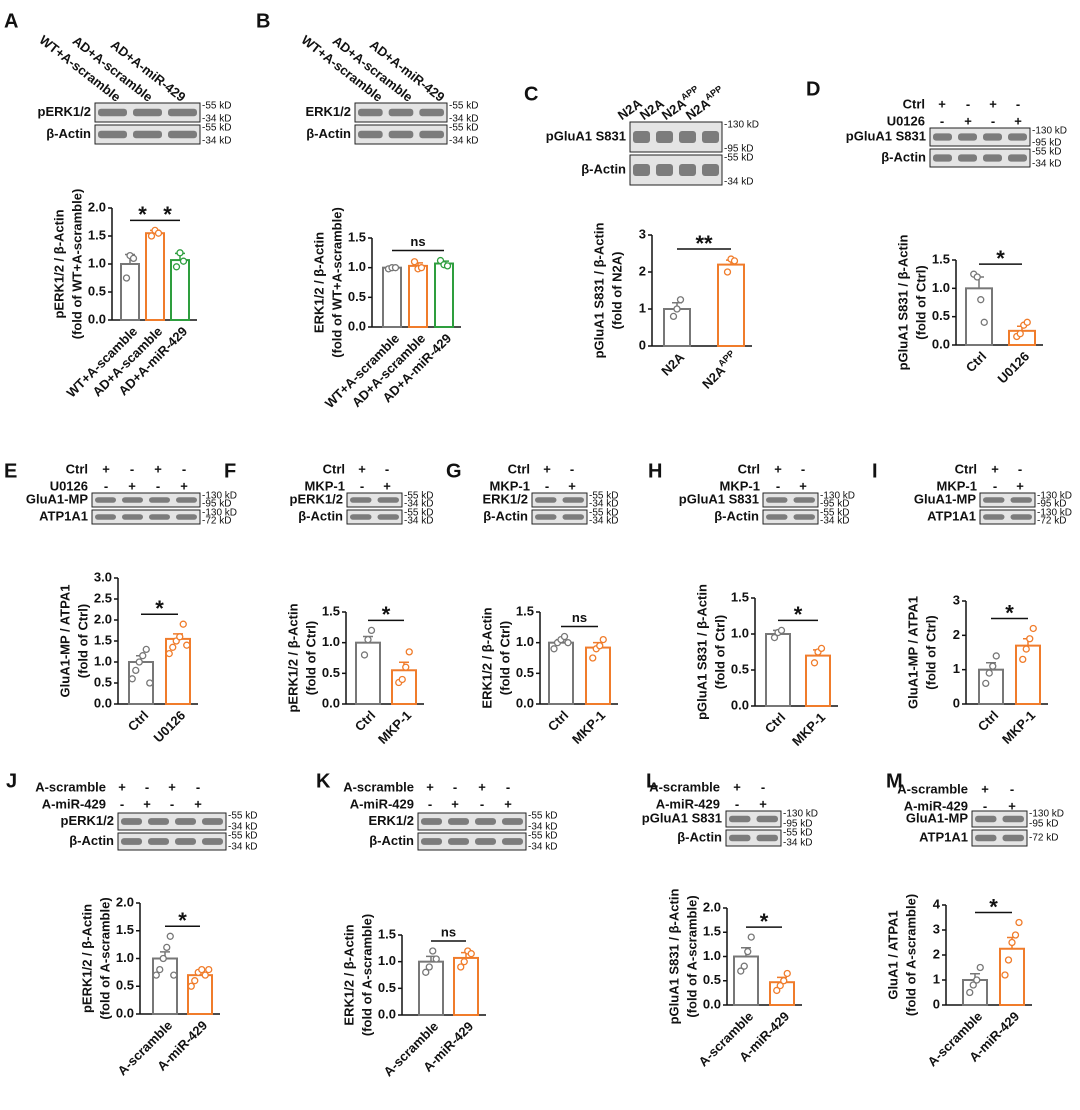 The image size is (1080, 1110). What do you see at coordinates (97, 206) in the screenshot?
I see `y-tick-label: 2.0` at bounding box center [97, 206].